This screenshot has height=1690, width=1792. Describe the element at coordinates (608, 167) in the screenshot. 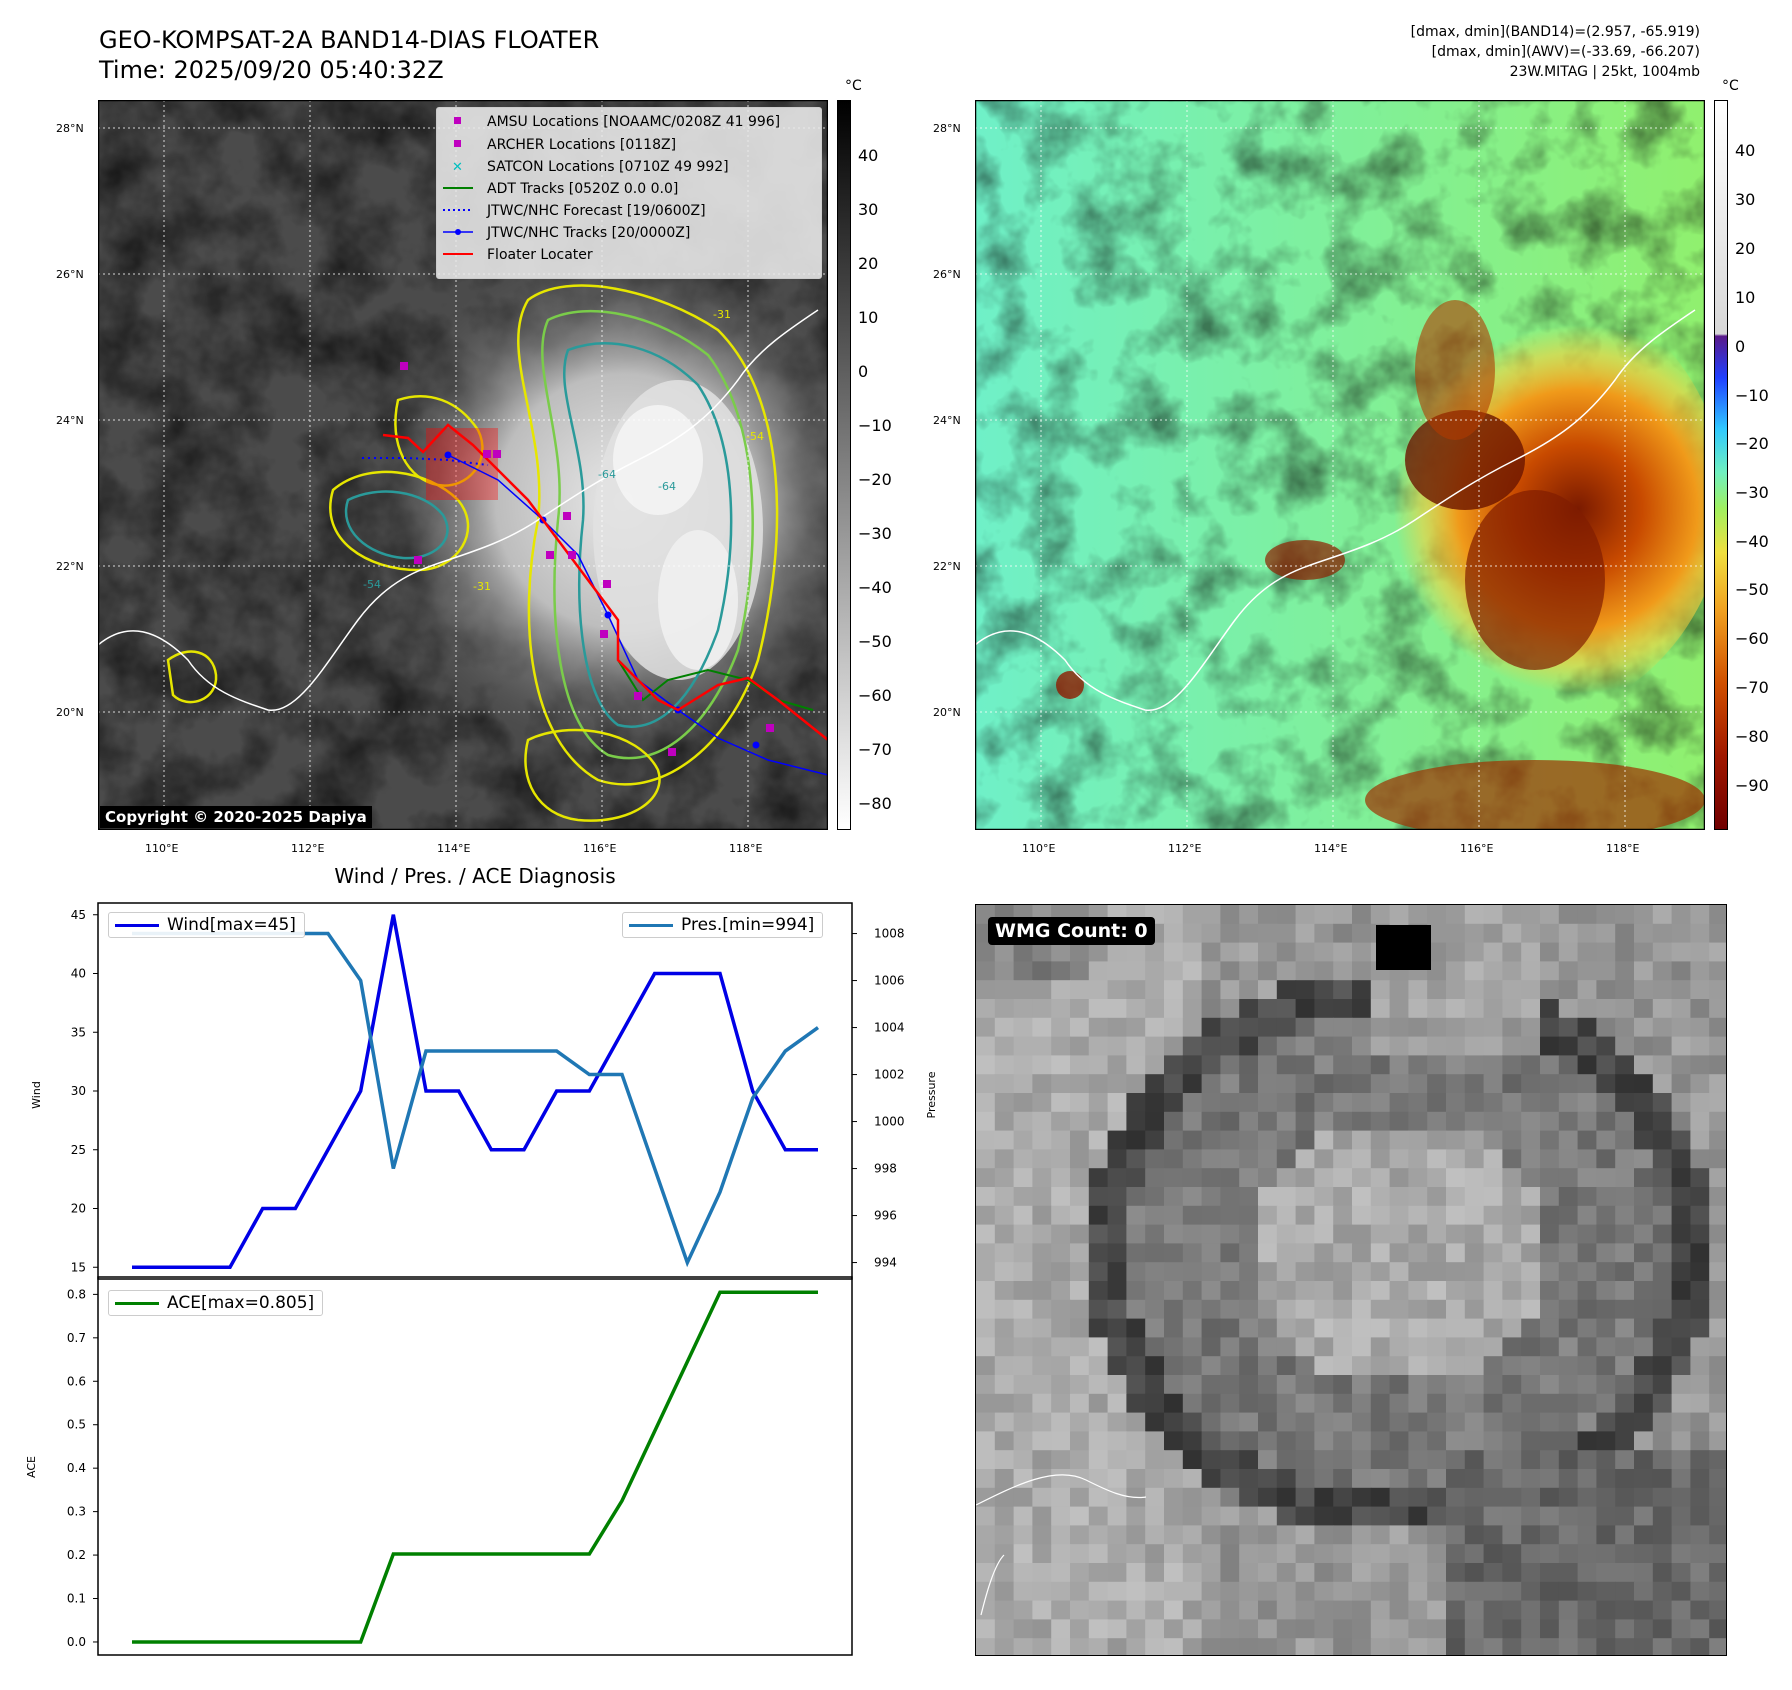

I see `legend-satcon: SATCON Locations [0710Z 49 992]` at that location.